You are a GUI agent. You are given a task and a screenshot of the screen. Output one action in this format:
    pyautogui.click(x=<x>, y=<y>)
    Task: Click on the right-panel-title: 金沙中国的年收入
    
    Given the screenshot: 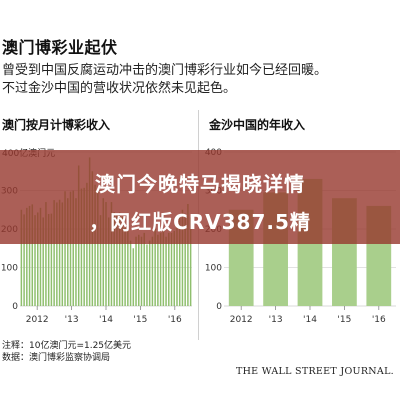 What is the action you would take?
    pyautogui.click(x=257, y=125)
    